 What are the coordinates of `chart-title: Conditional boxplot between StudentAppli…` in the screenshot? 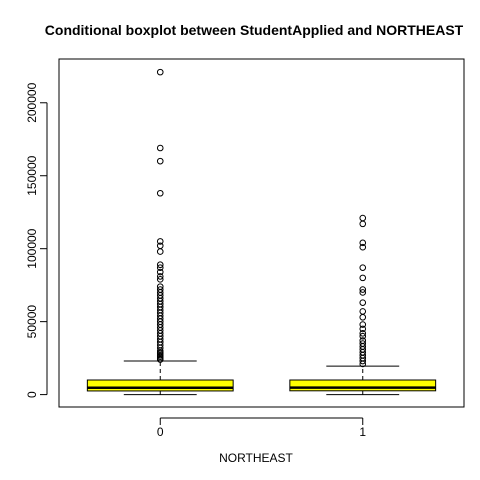 It's located at (254, 30).